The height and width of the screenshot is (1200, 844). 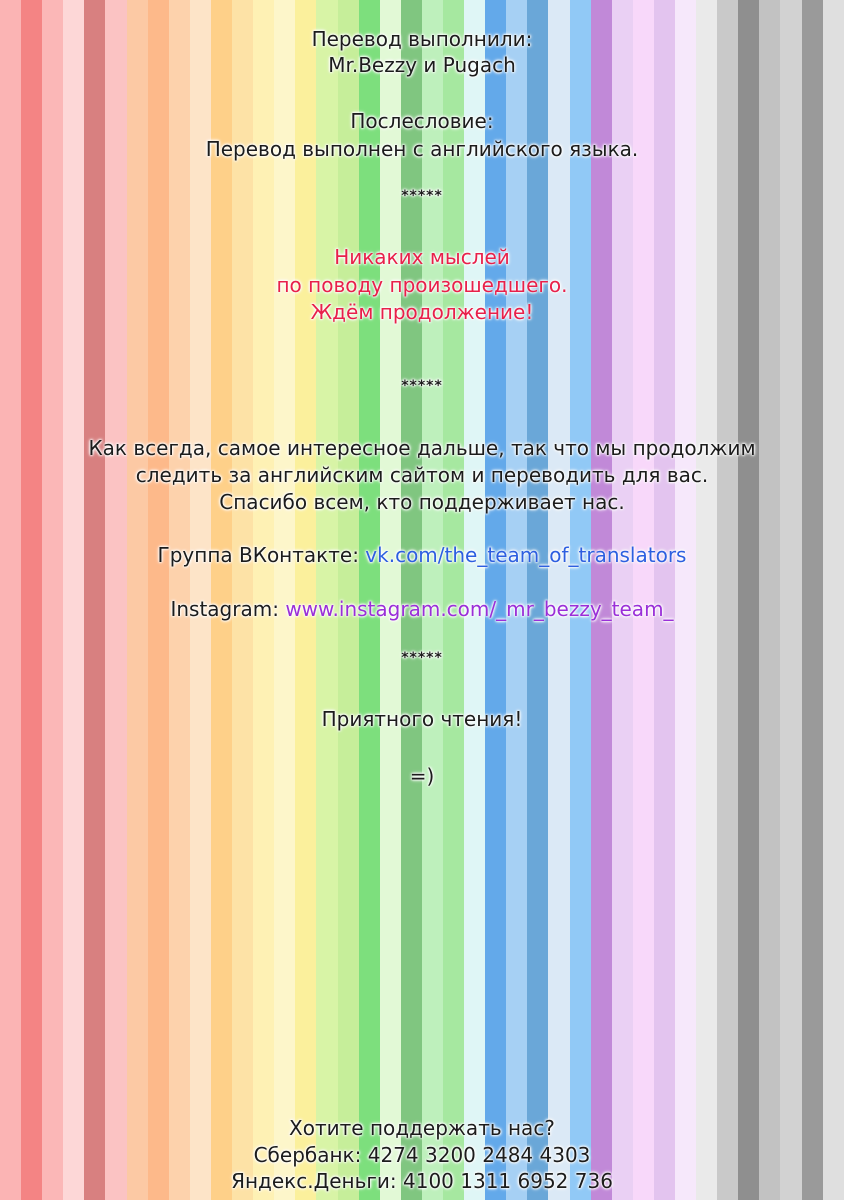 What do you see at coordinates (422, 1181) in the screenshot?
I see `support-yandex: Яндекс.Деньги: 4100 1311 6952 736` at bounding box center [422, 1181].